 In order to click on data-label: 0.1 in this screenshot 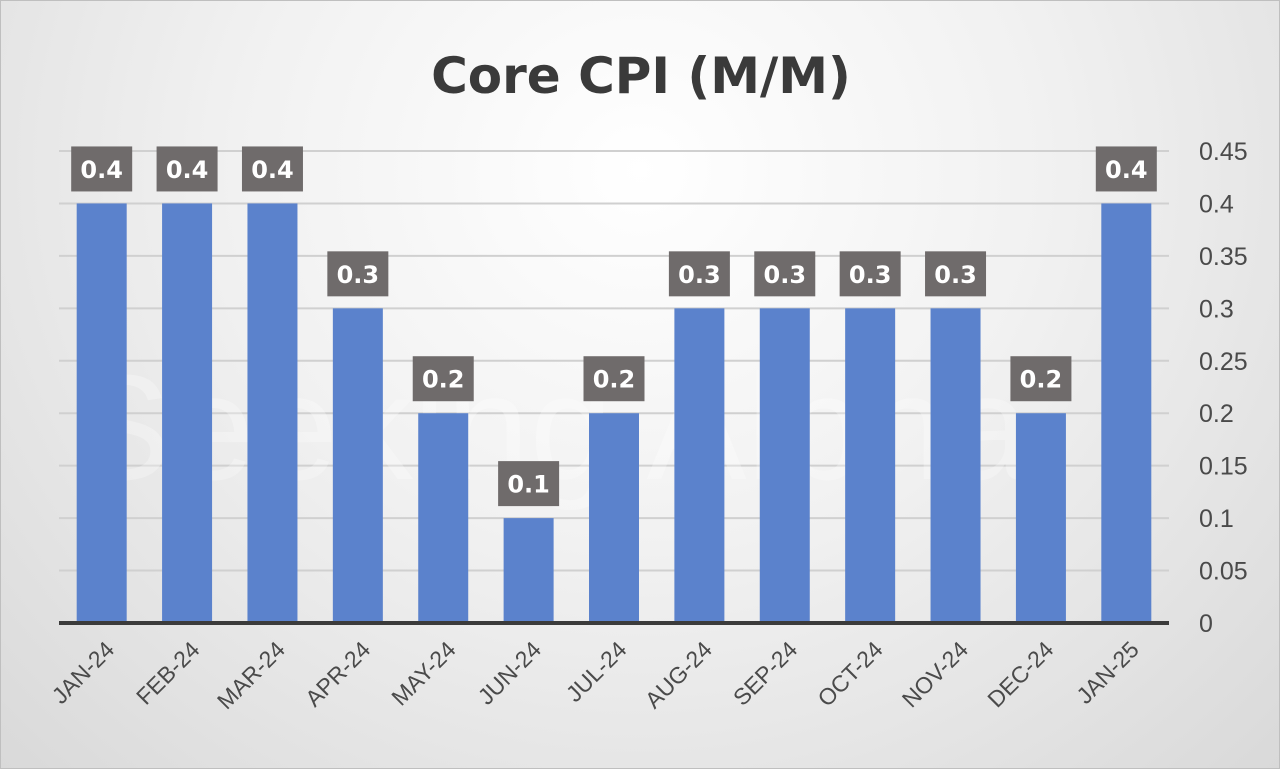, I will do `click(529, 484)`.